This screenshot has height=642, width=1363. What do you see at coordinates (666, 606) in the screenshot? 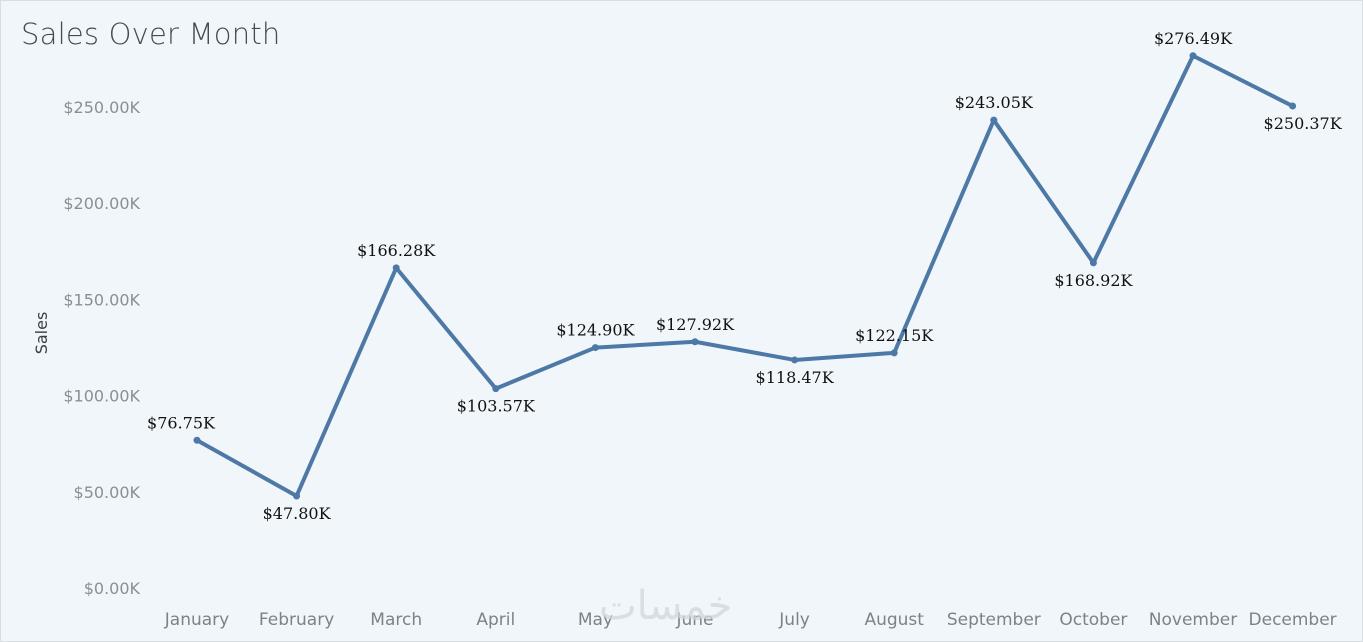
I see `watermark-logo: خمسات` at bounding box center [666, 606].